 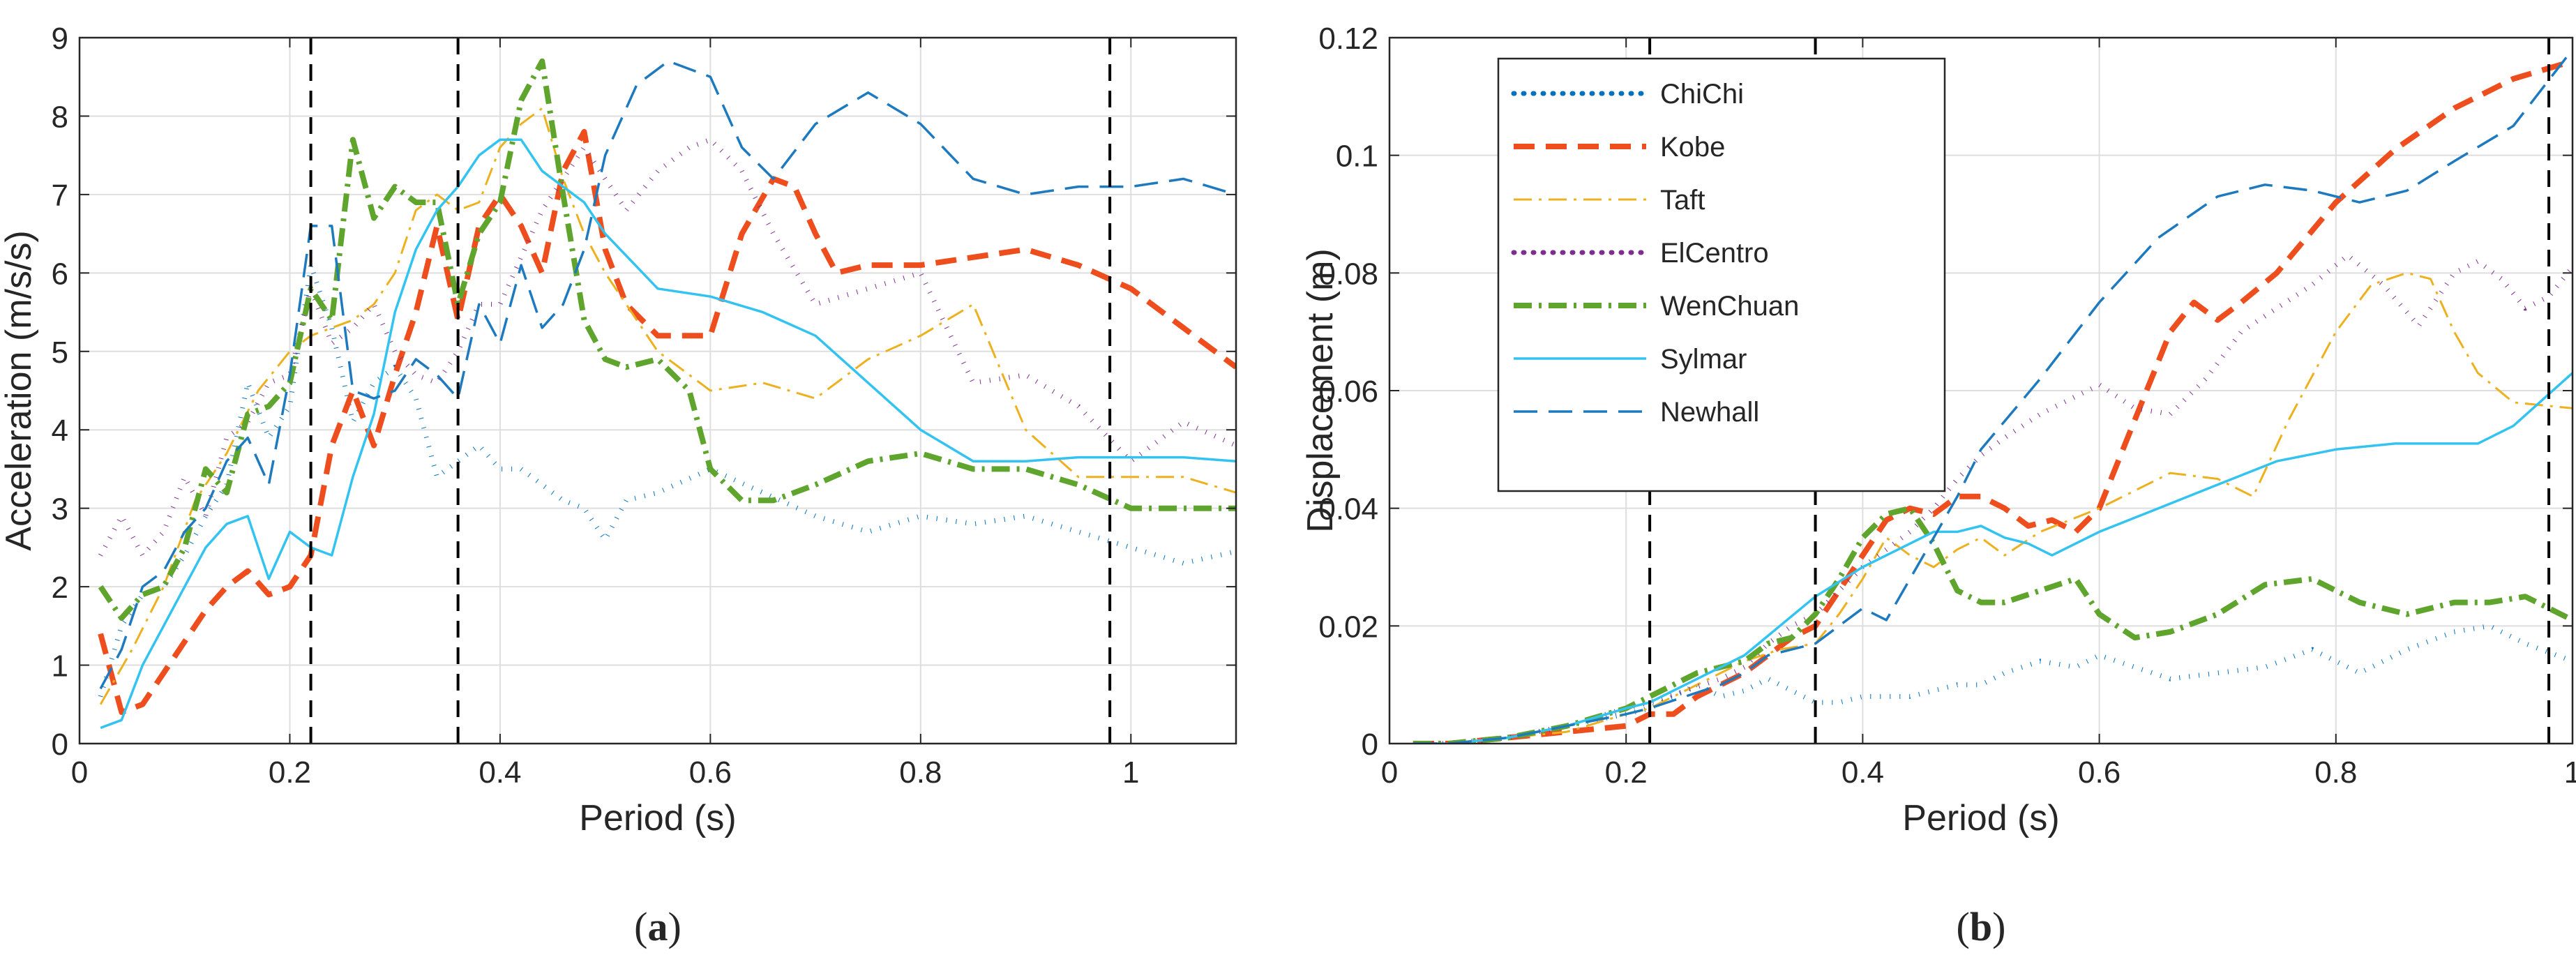 What do you see at coordinates (60, 274) in the screenshot?
I see `y-tick-label-a-6: 6` at bounding box center [60, 274].